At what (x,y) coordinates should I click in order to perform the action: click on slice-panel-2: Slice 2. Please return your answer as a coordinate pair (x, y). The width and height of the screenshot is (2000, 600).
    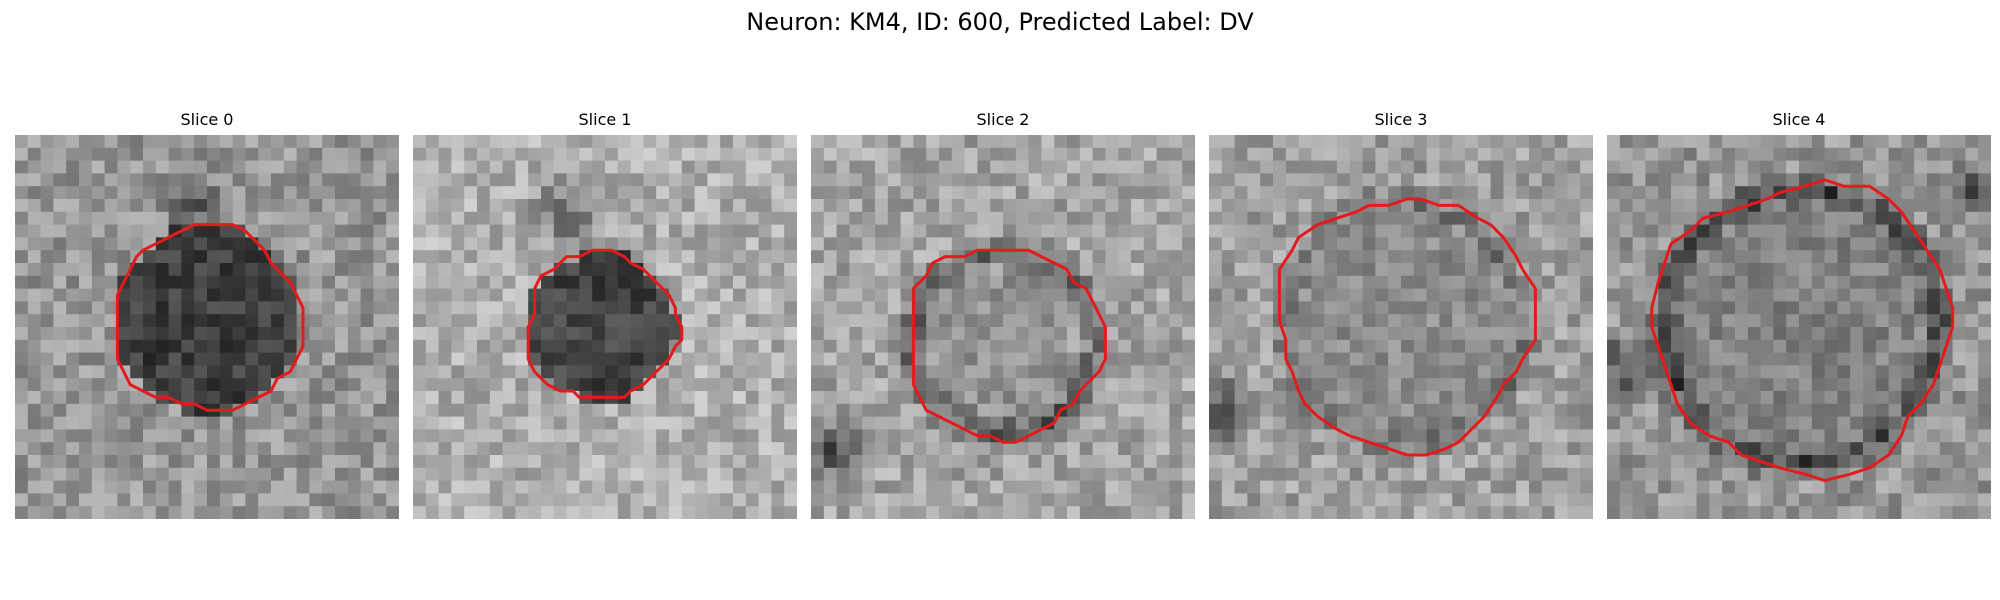
    Looking at the image, I should click on (1003, 313).